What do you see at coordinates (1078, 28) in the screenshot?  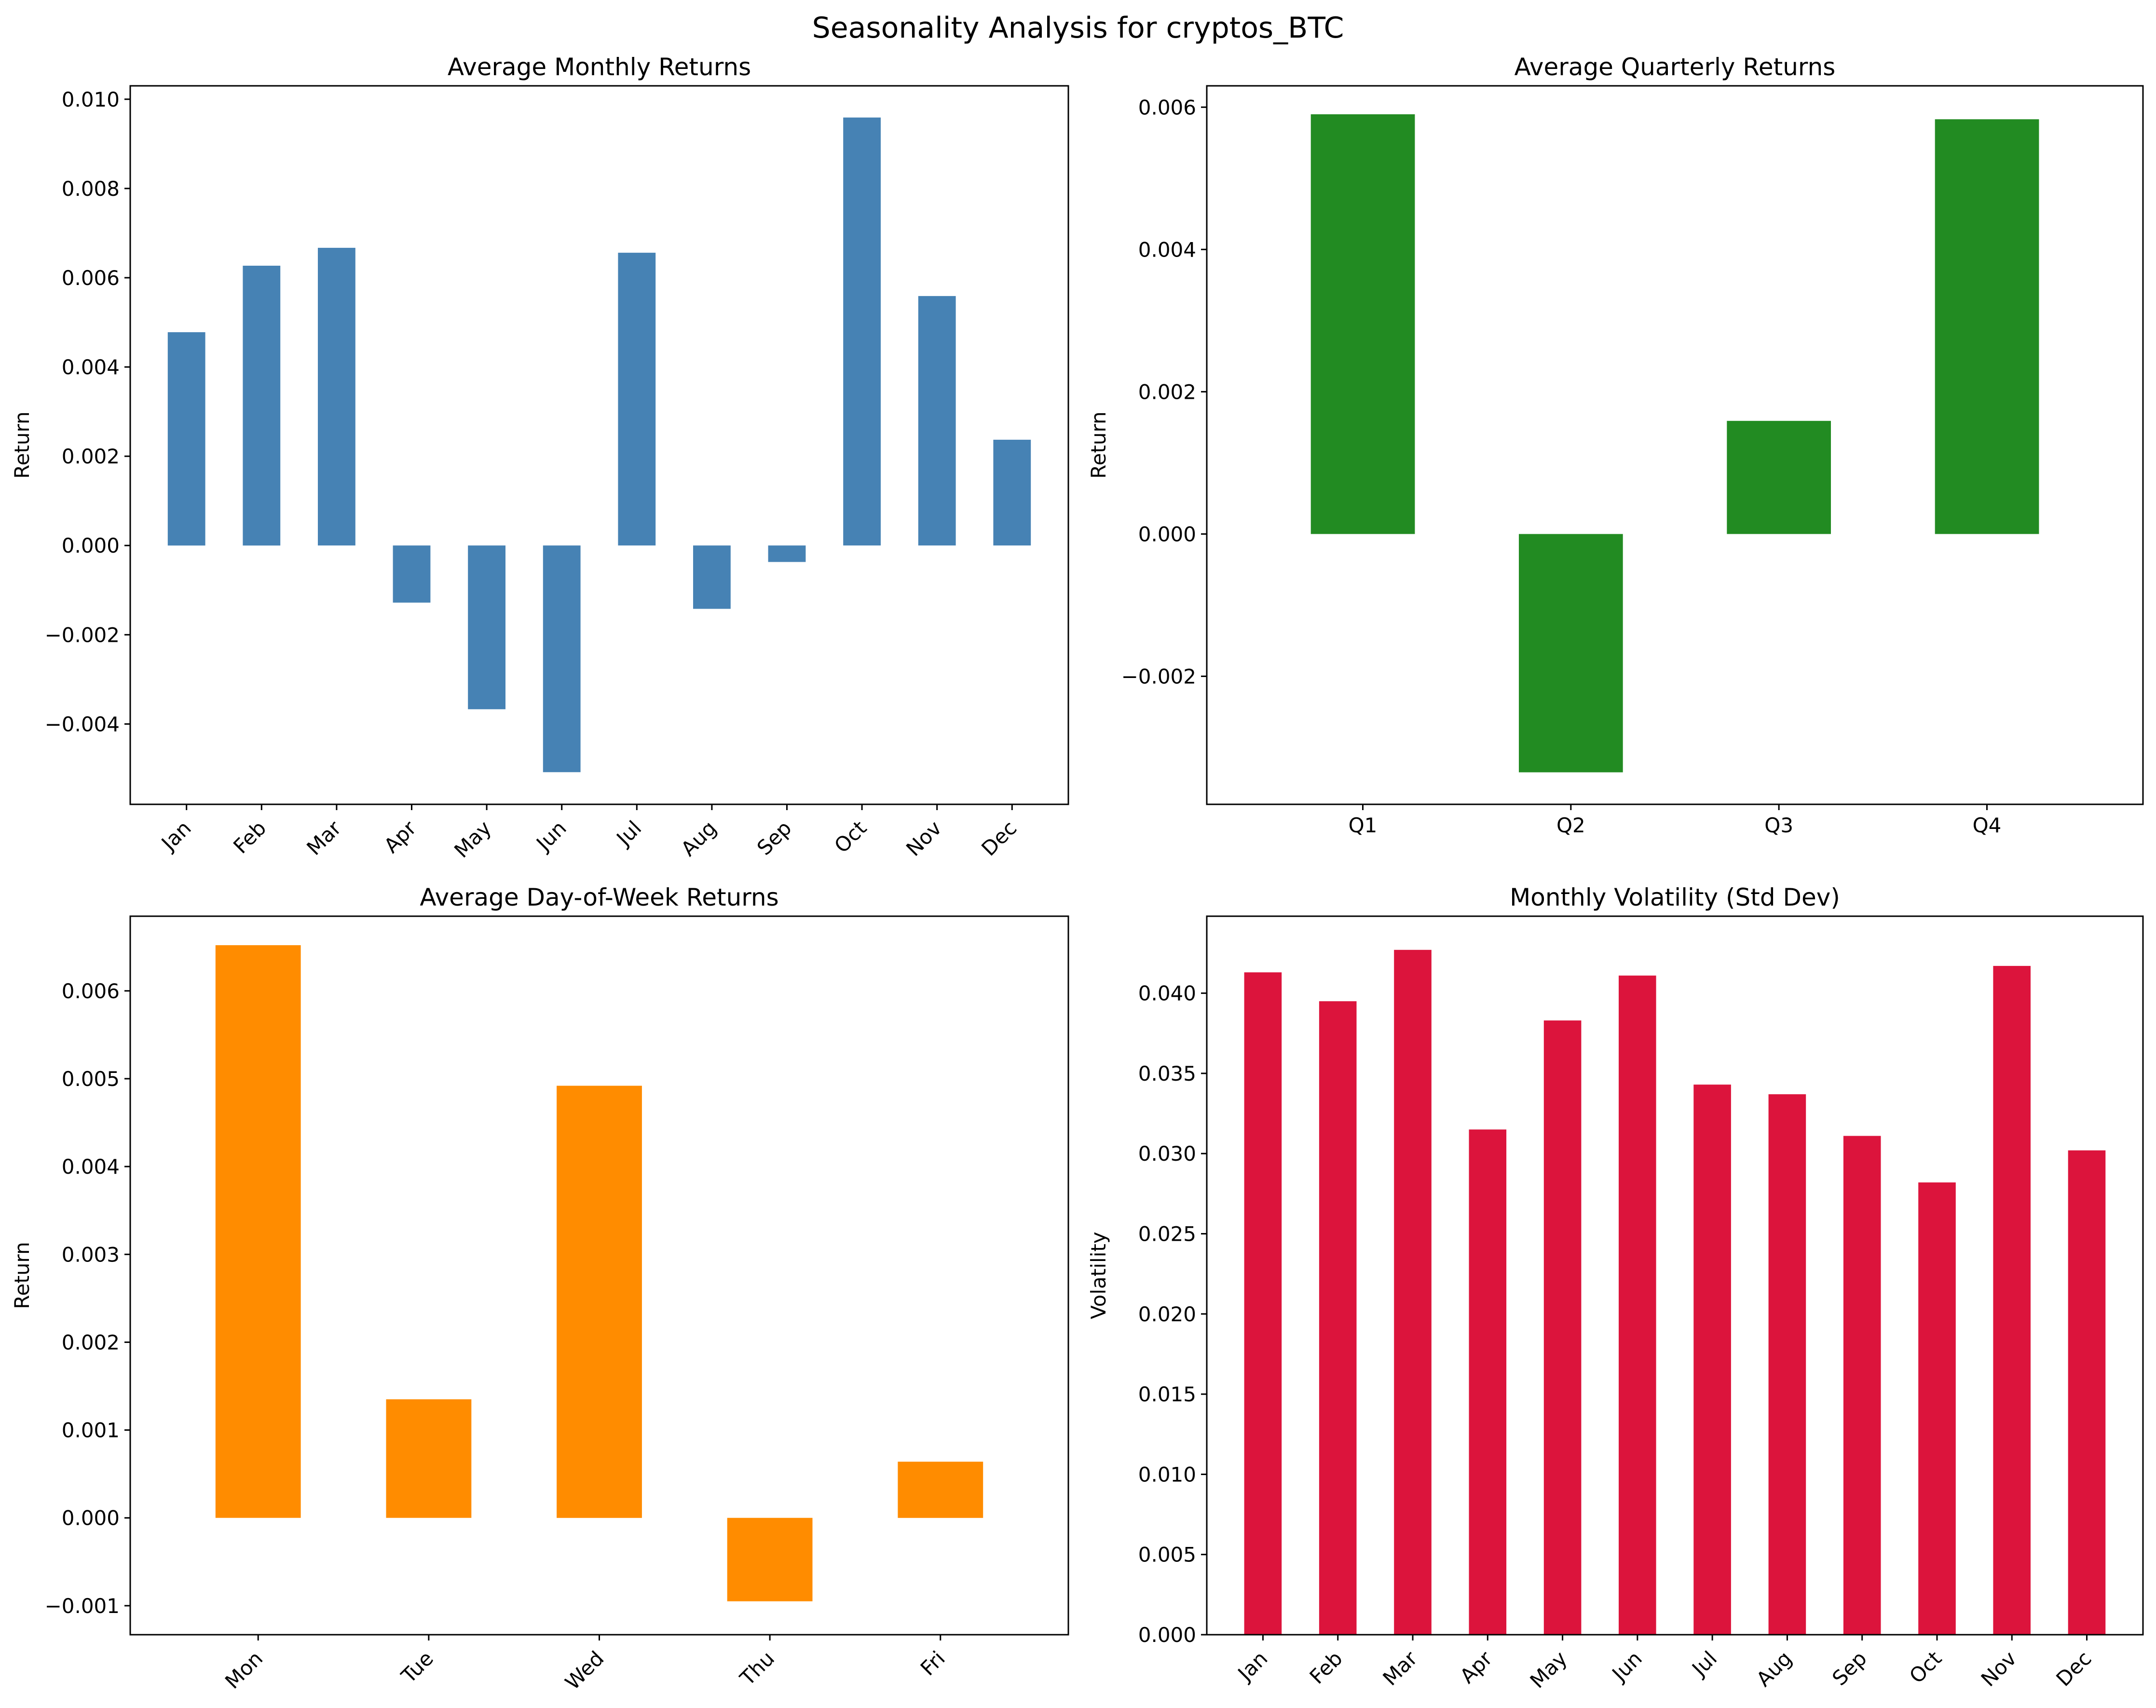 I see `figure-title: Seasonality Analysis for cryptos_BTC` at bounding box center [1078, 28].